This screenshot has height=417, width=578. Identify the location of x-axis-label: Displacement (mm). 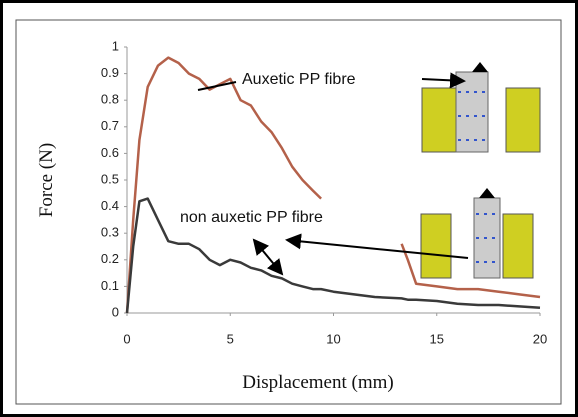
(317, 382).